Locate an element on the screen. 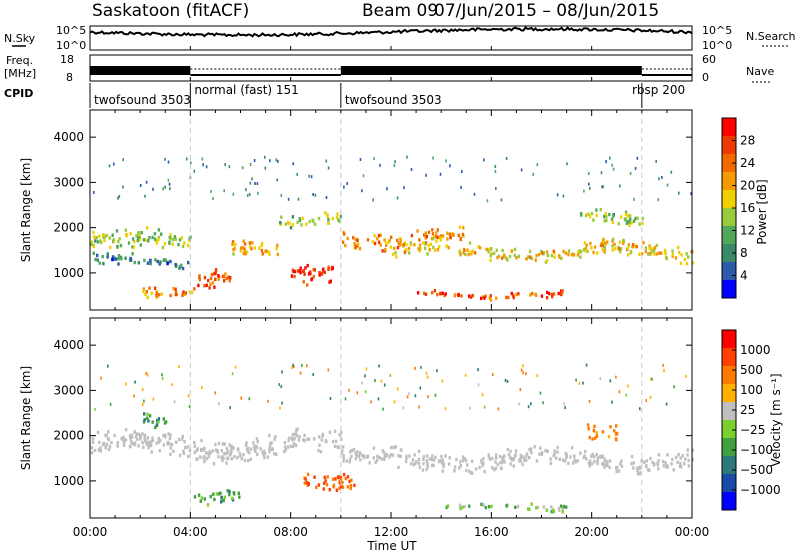 The width and height of the screenshot is (800, 554). freq-unit-label: [MHz] is located at coordinates (20, 73).